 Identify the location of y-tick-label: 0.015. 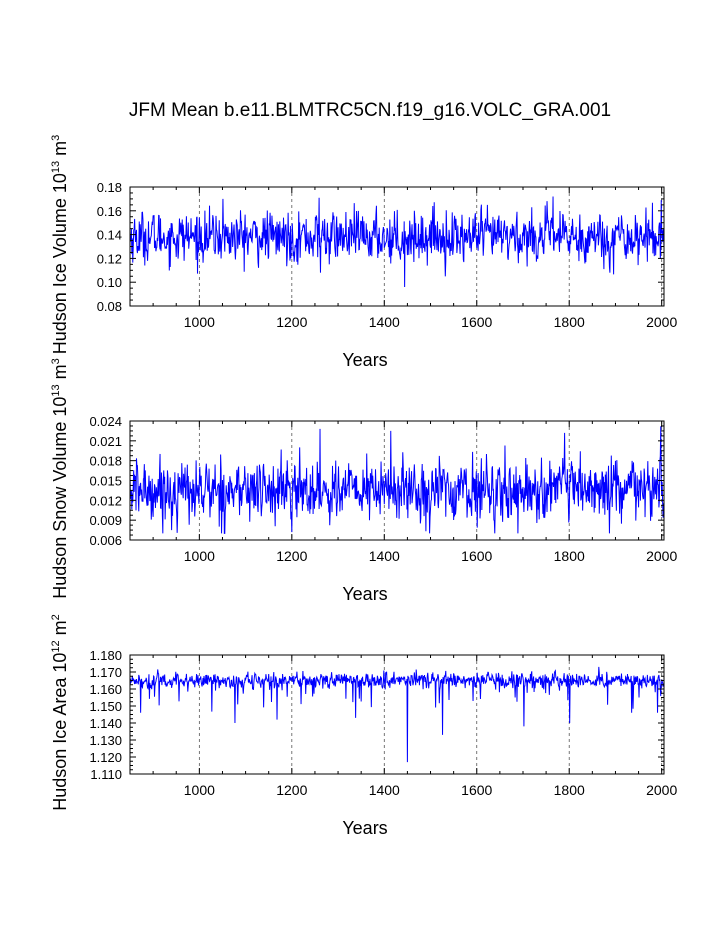
(105, 481).